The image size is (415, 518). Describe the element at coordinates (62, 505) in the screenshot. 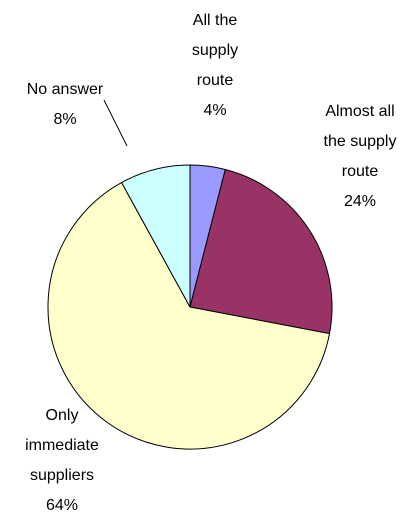

I see `value-label: 64%` at that location.